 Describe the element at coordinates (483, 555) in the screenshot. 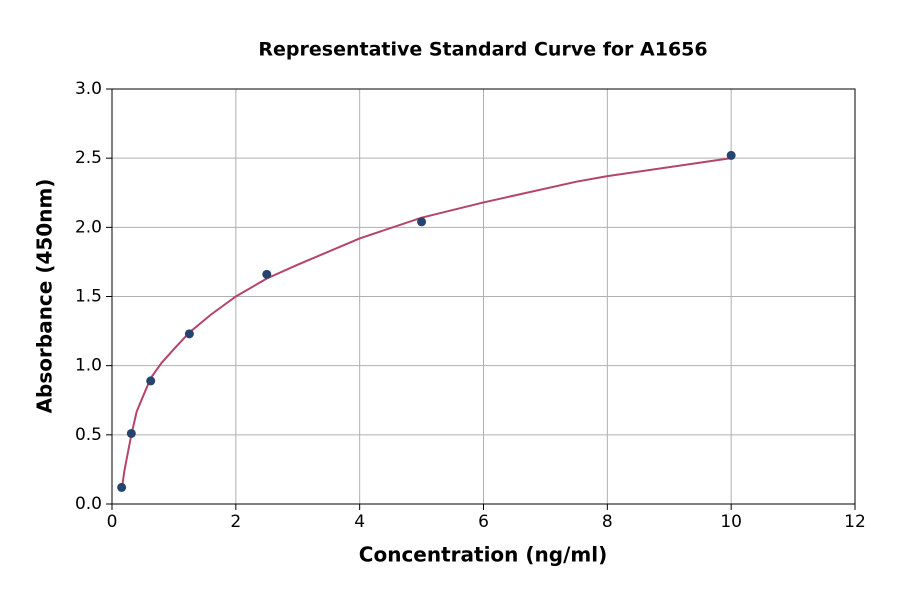

I see `x-axis-label: Concentration (ng/ml)` at that location.